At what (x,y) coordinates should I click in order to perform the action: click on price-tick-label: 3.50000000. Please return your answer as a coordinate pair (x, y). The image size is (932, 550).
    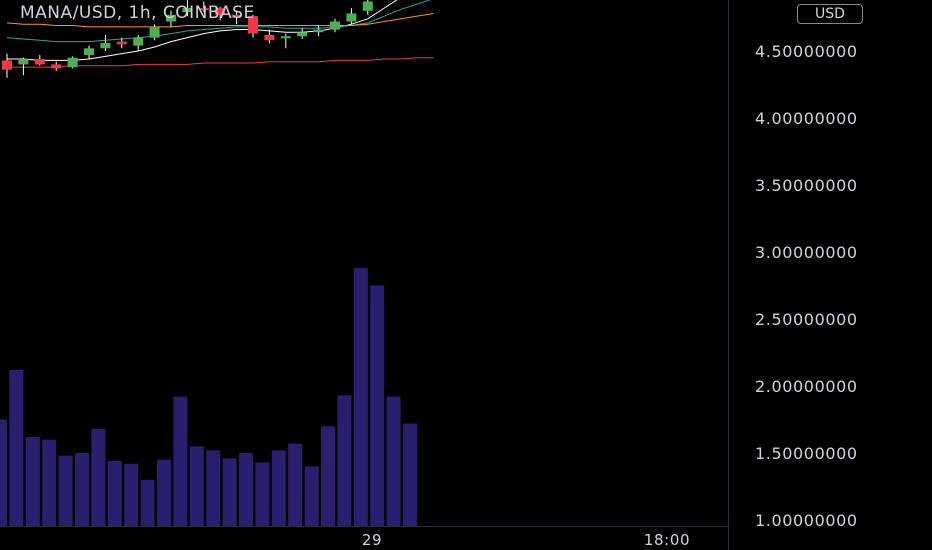
    Looking at the image, I should click on (806, 185).